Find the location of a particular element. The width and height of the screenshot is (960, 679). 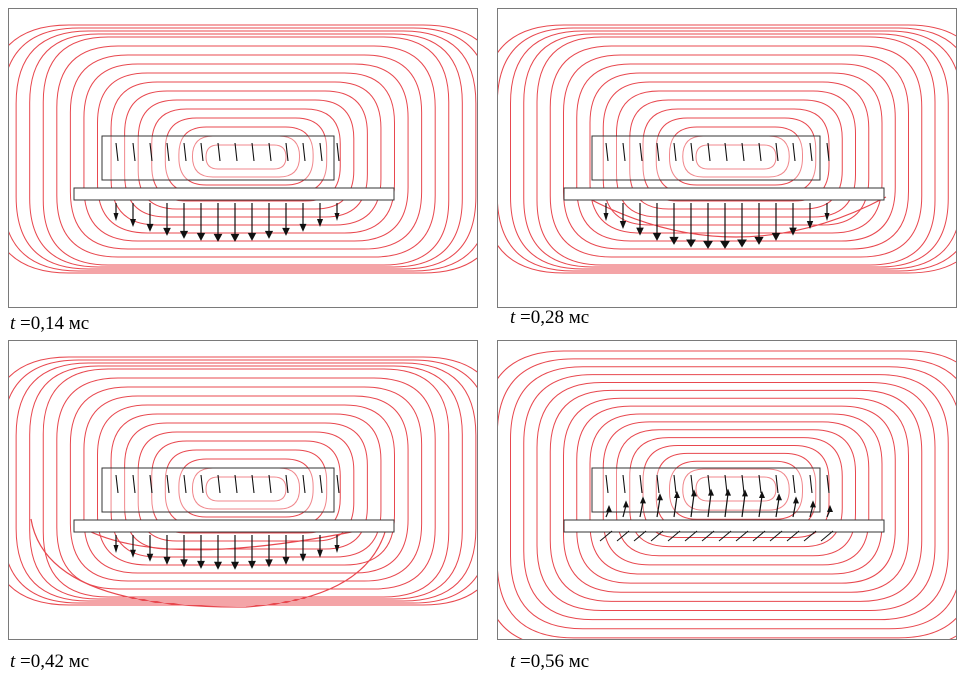

time-caption-1: t =0,14 мс is located at coordinates (49, 324).